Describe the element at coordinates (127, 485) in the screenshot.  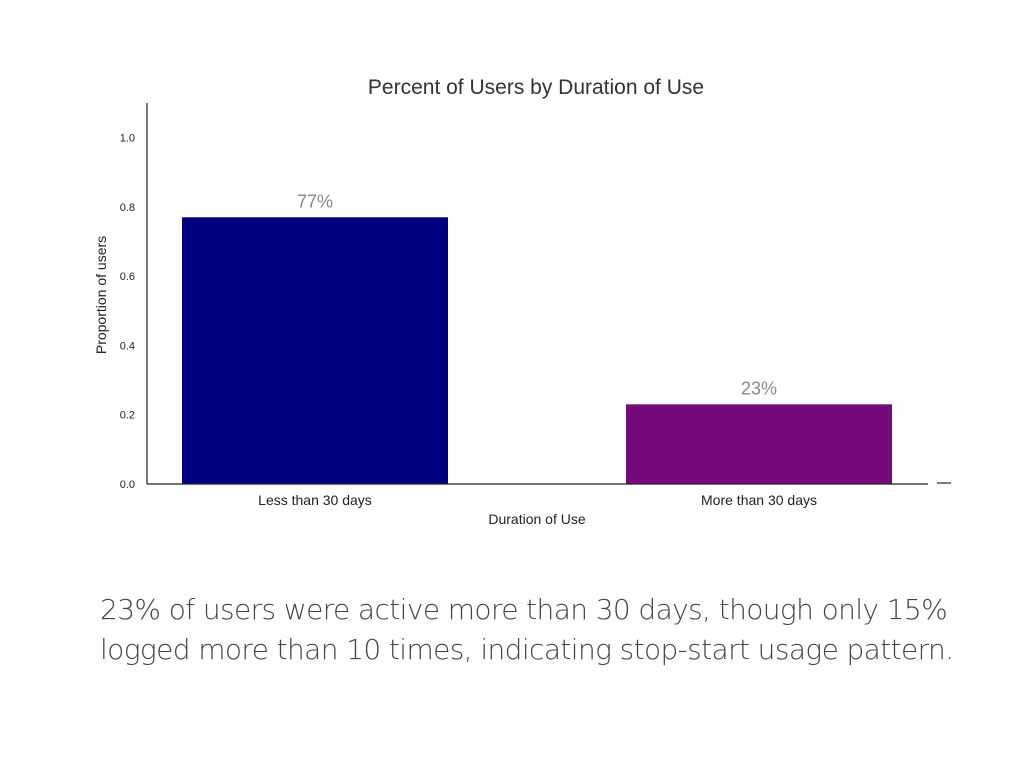
I see `y-tick-label: 0.0` at that location.